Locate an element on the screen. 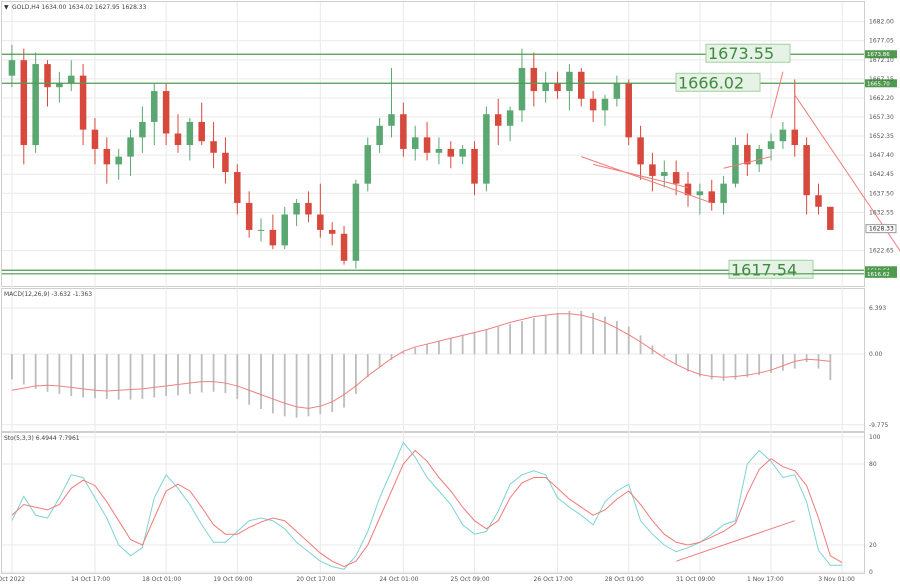 The width and height of the screenshot is (900, 585). y-tick-label: 1667.15 is located at coordinates (881, 79).